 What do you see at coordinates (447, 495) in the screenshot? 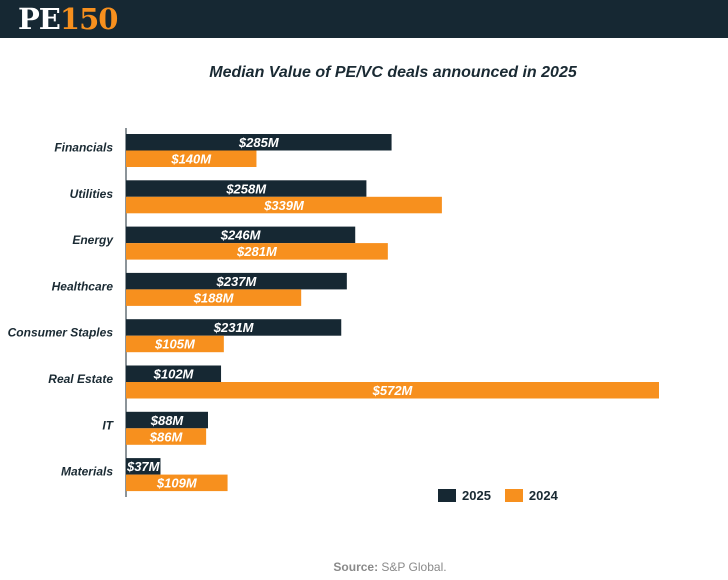
I see `legend-swatch-2025` at bounding box center [447, 495].